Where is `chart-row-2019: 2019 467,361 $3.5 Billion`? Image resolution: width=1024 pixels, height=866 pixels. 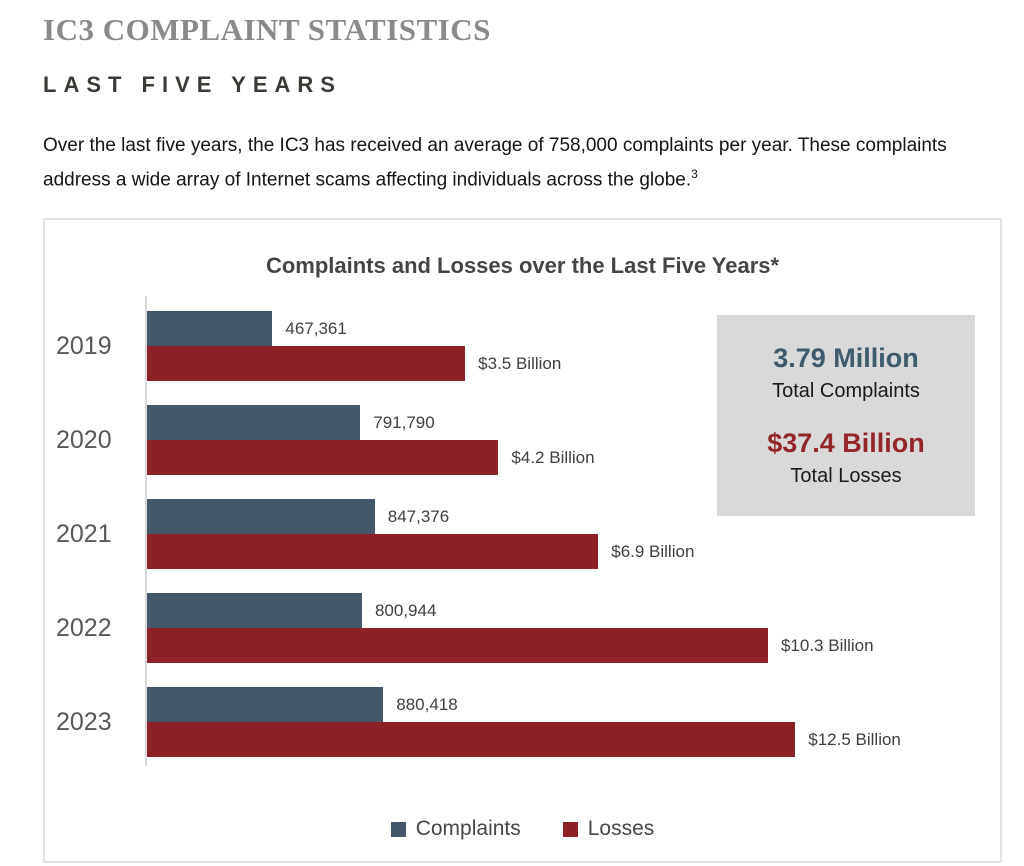 chart-row-2019: 2019 467,361 $3.5 Billion is located at coordinates (522, 346).